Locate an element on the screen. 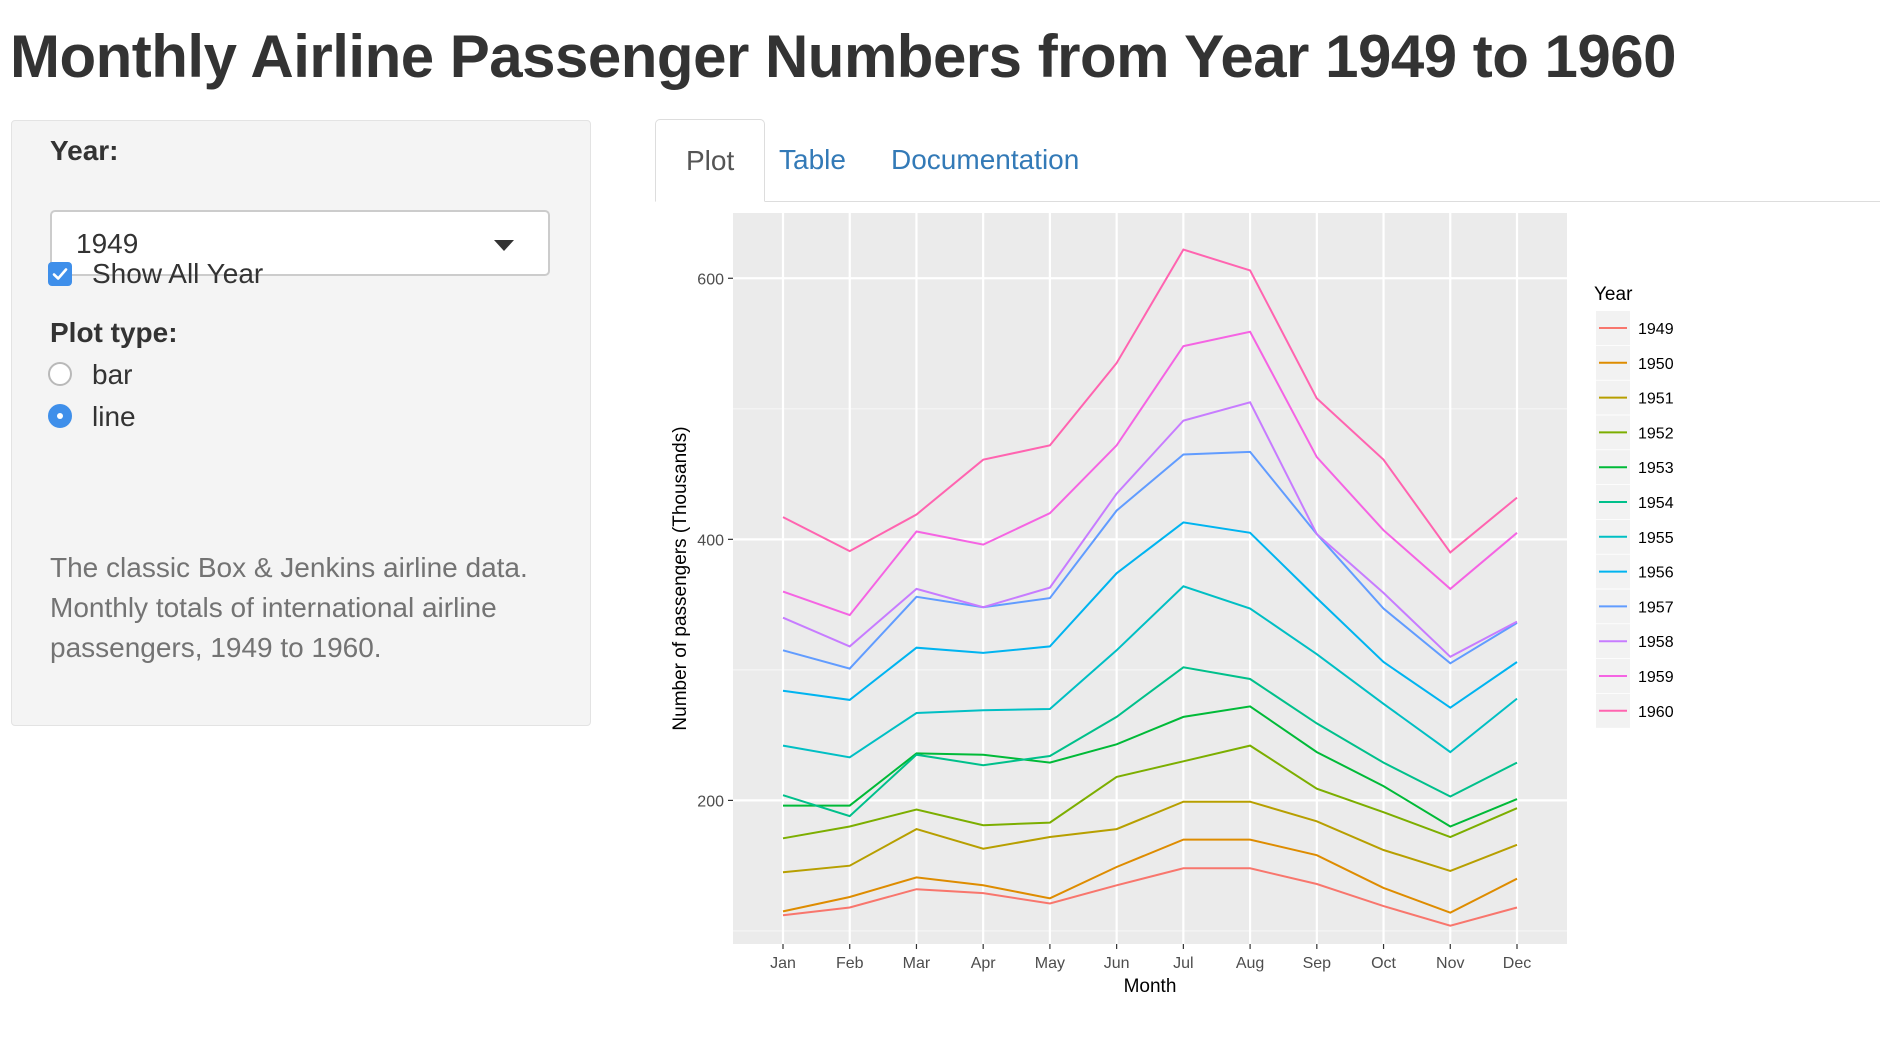 The height and width of the screenshot is (1050, 1880). x-tick-label: Jan is located at coordinates (783, 963).